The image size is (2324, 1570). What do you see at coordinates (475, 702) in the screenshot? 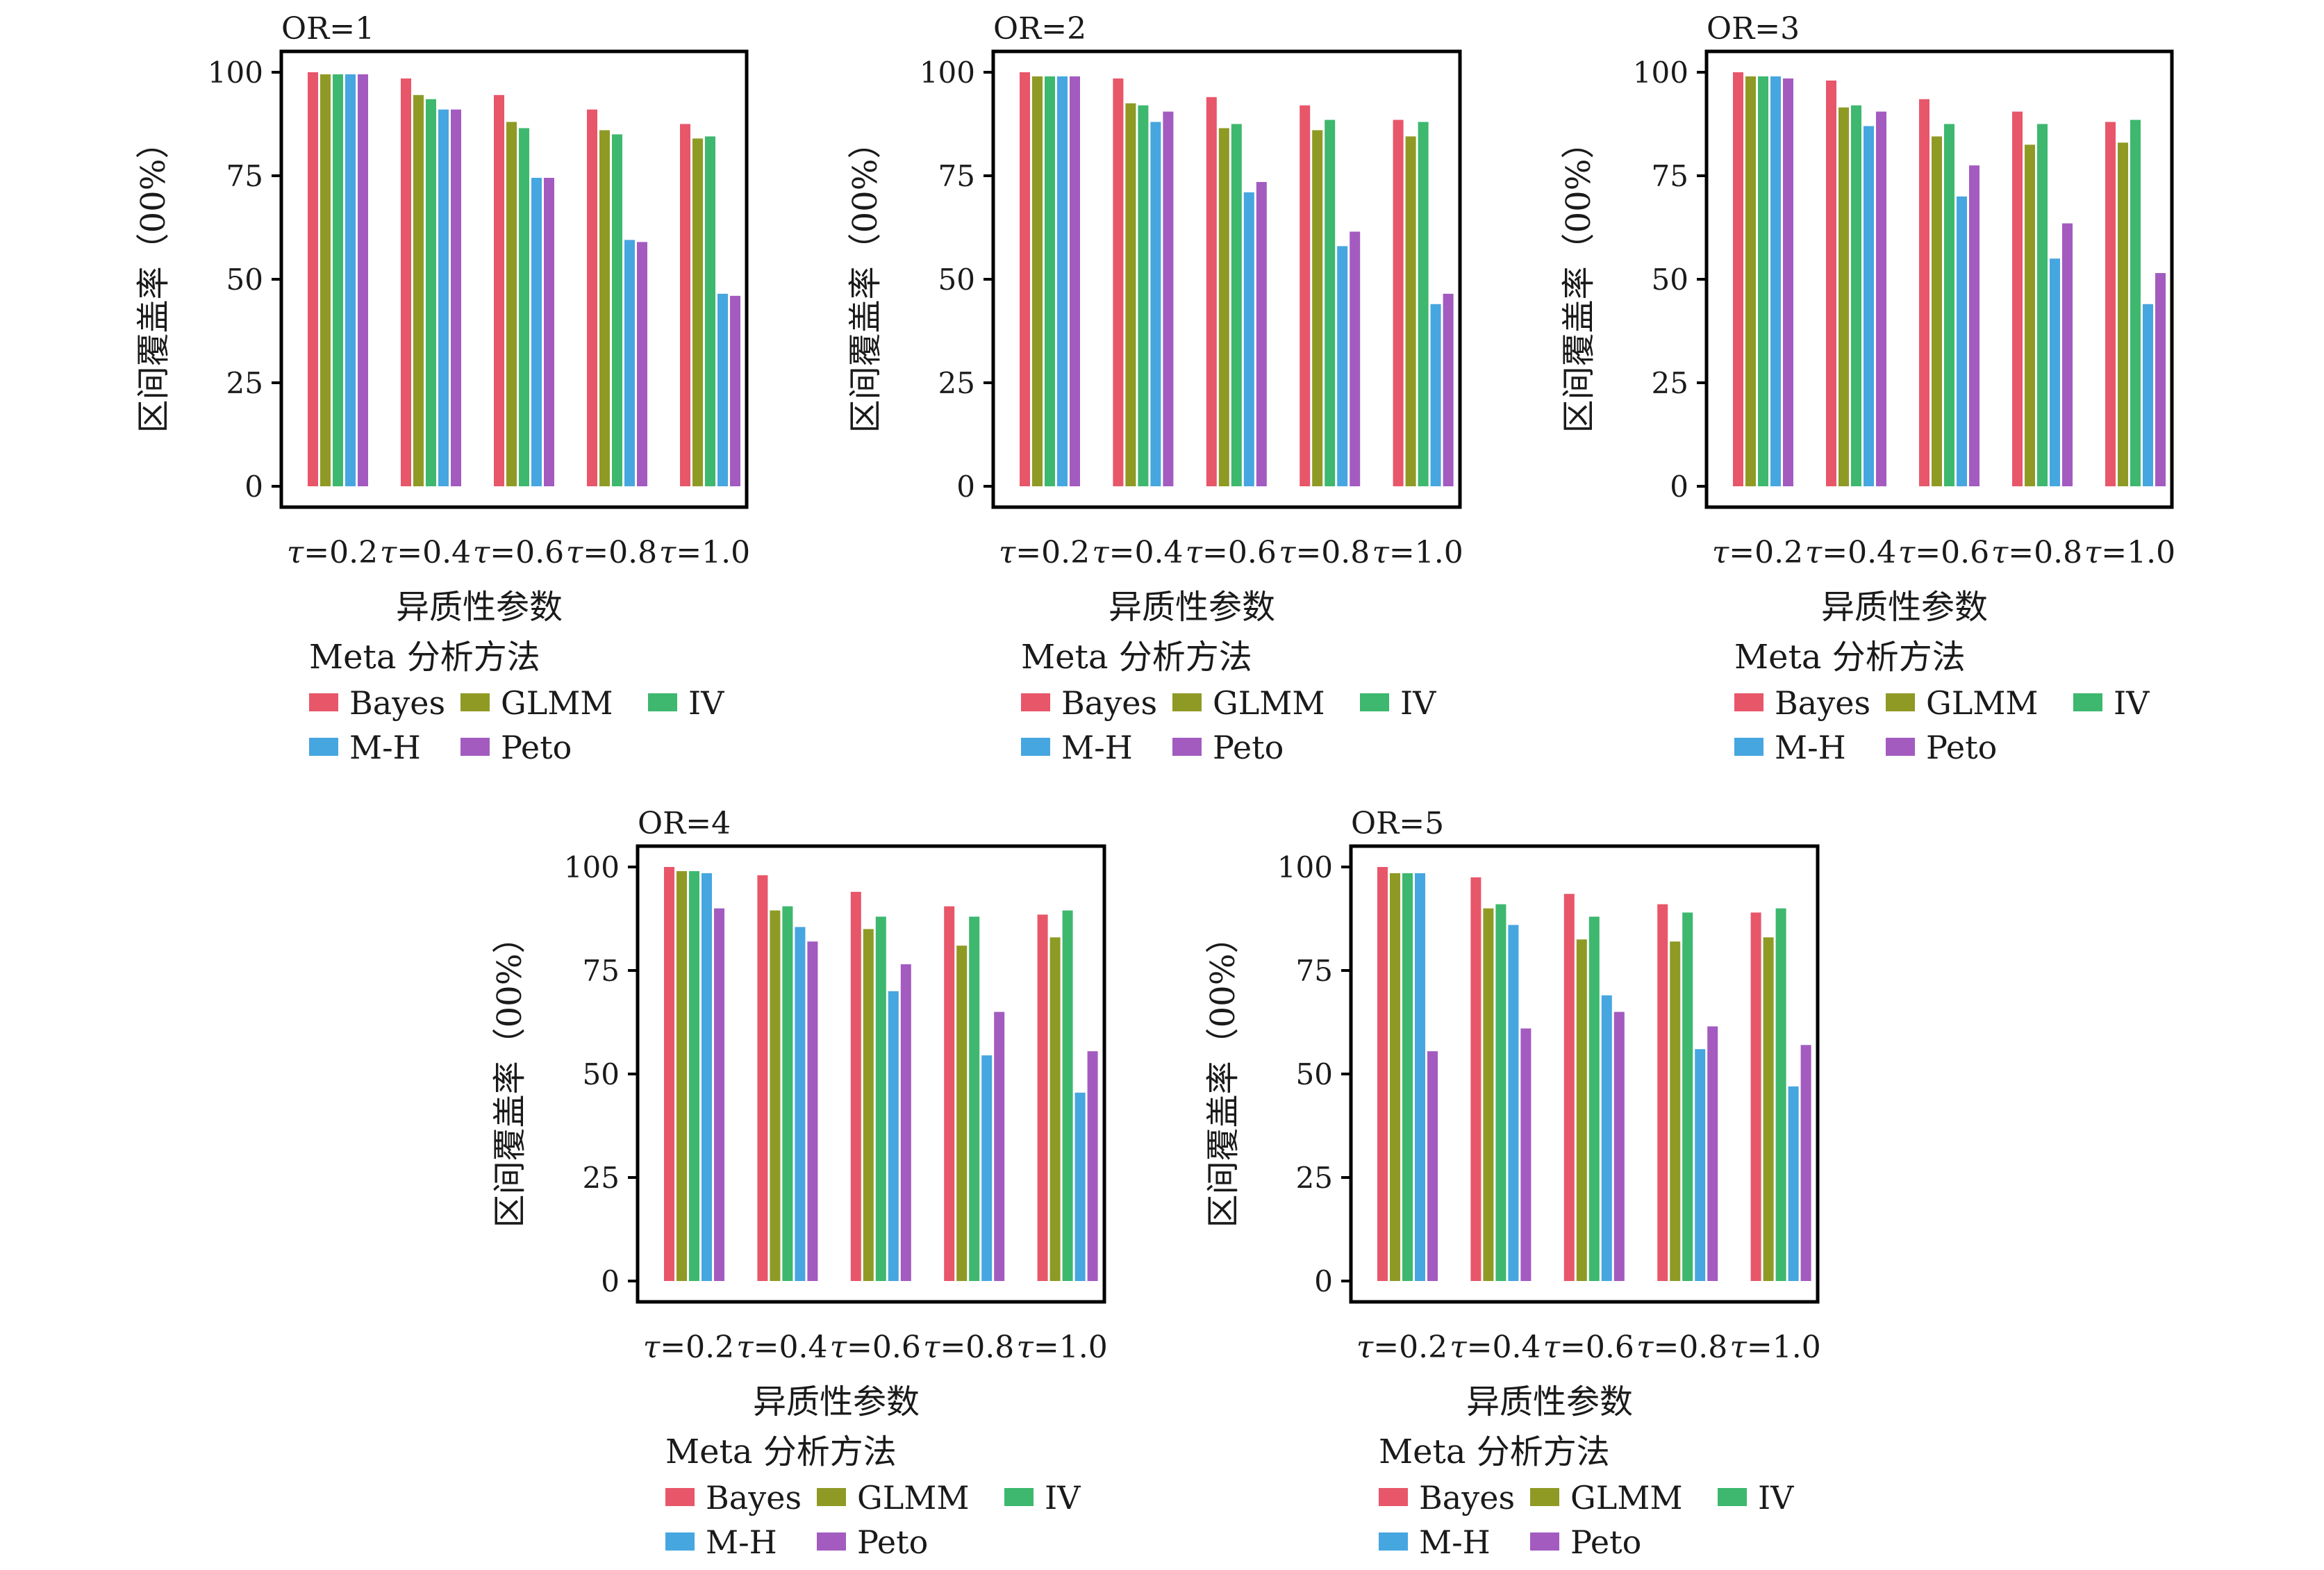
I see `legend-swatch-glmm` at bounding box center [475, 702].